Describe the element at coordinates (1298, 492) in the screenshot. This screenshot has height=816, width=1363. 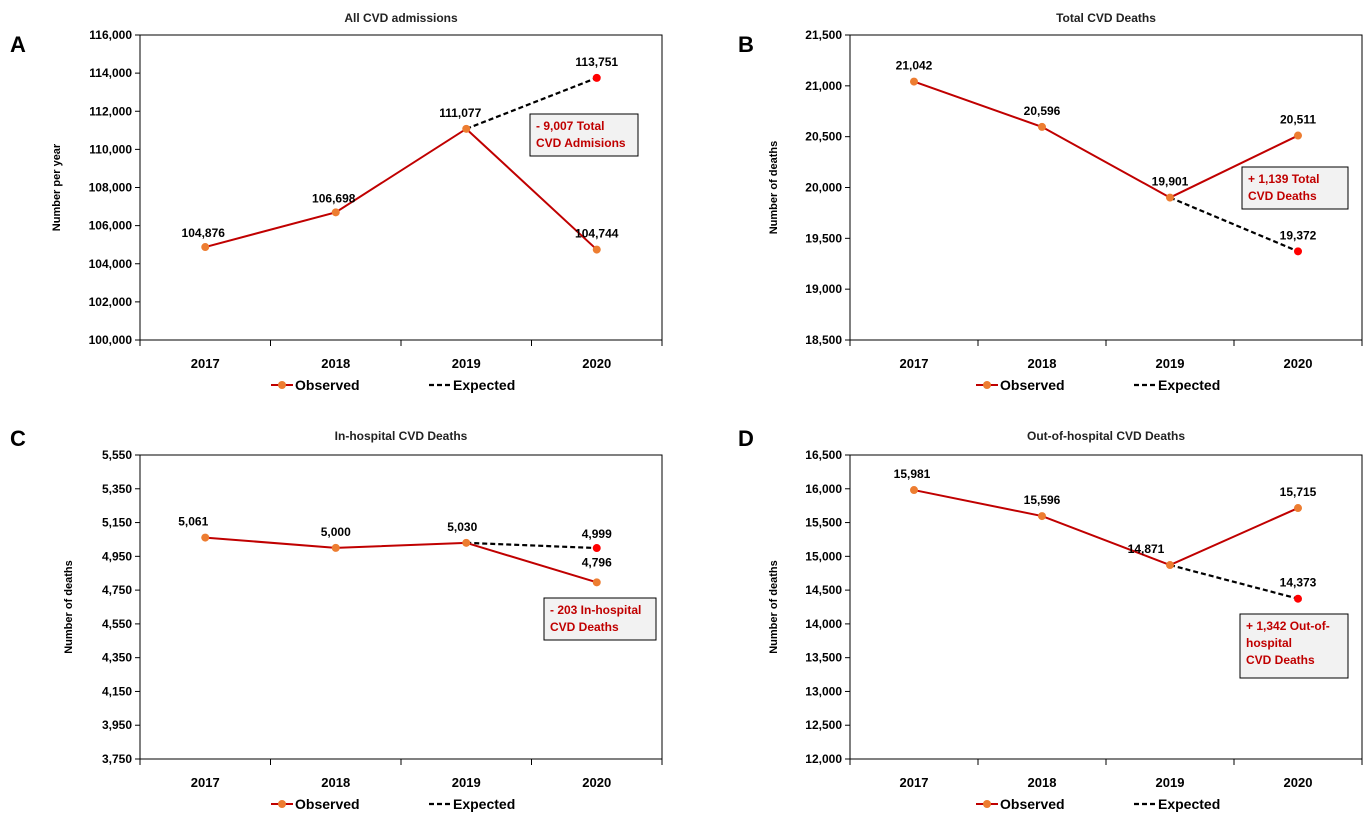
I see `observed-data-label: 15,715` at that location.